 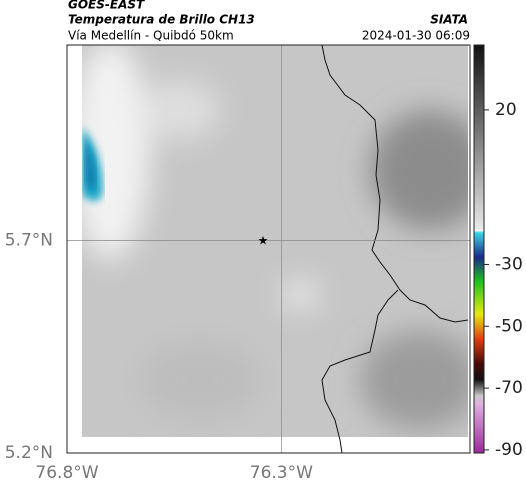 I want to click on y-tick-label: 5.2°N, so click(x=29, y=453).